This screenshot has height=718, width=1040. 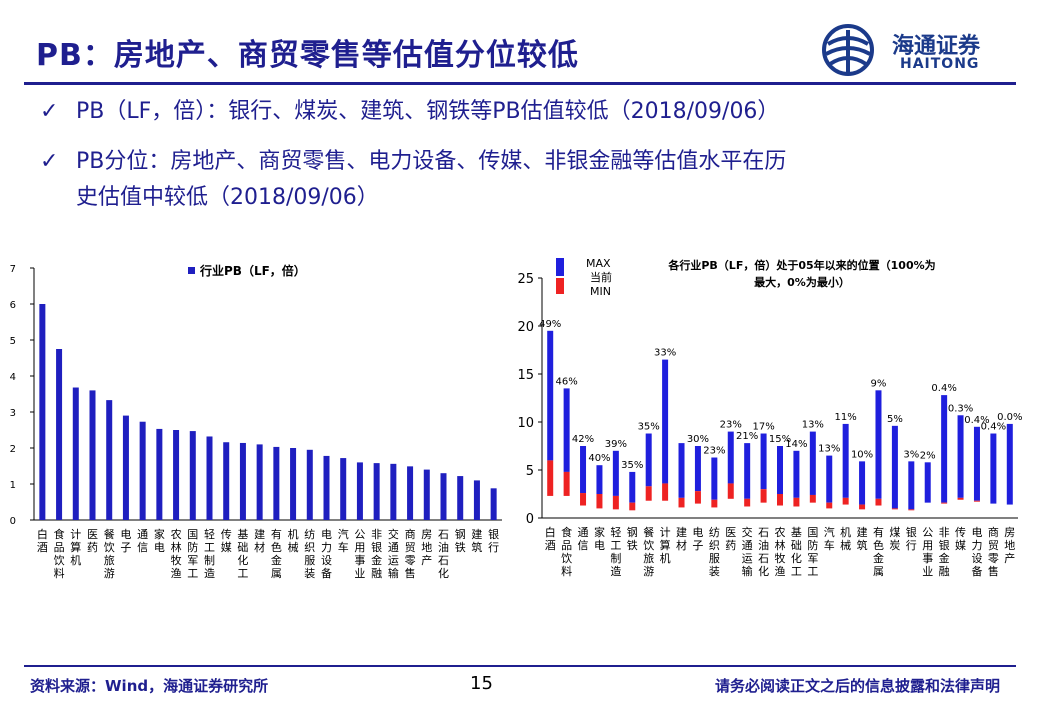 What do you see at coordinates (460, 541) in the screenshot?
I see `x-category-label: 钢铁` at bounding box center [460, 541].